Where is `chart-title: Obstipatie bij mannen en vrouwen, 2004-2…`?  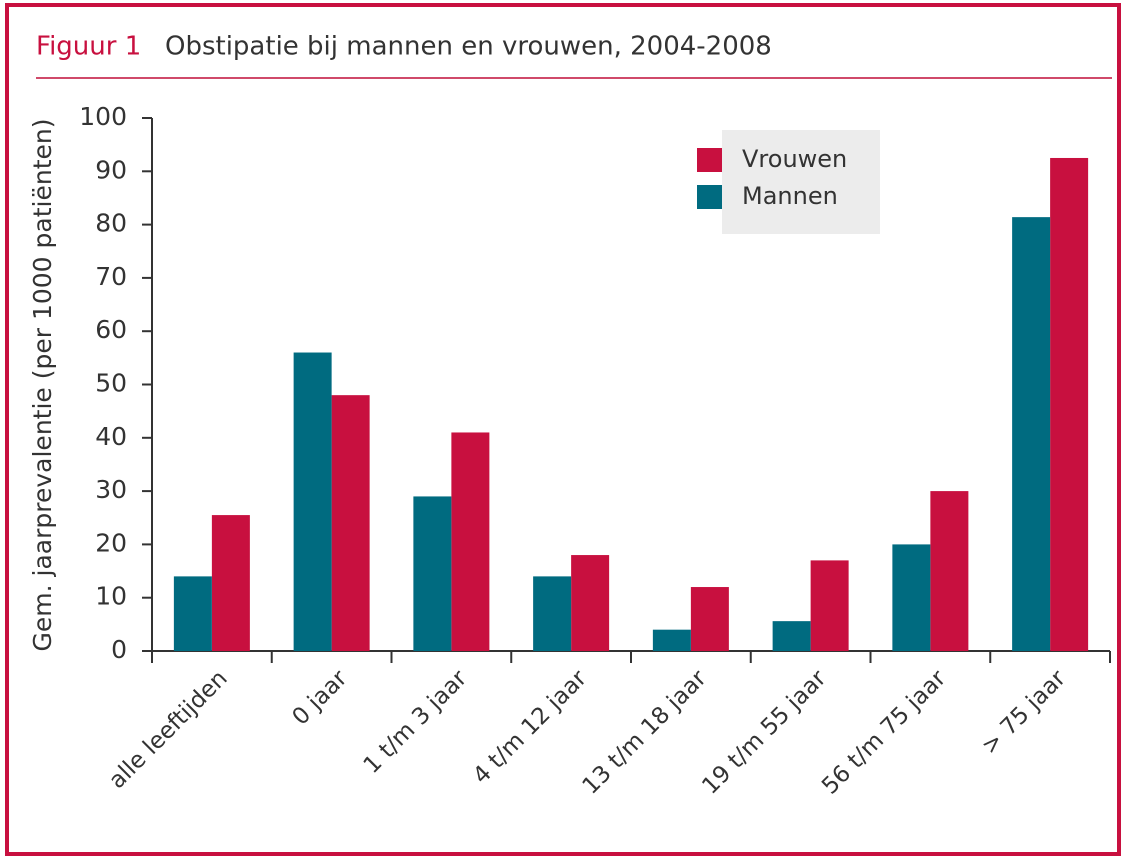
chart-title: Obstipatie bij mannen en vrouwen, 2004-2… is located at coordinates (468, 47).